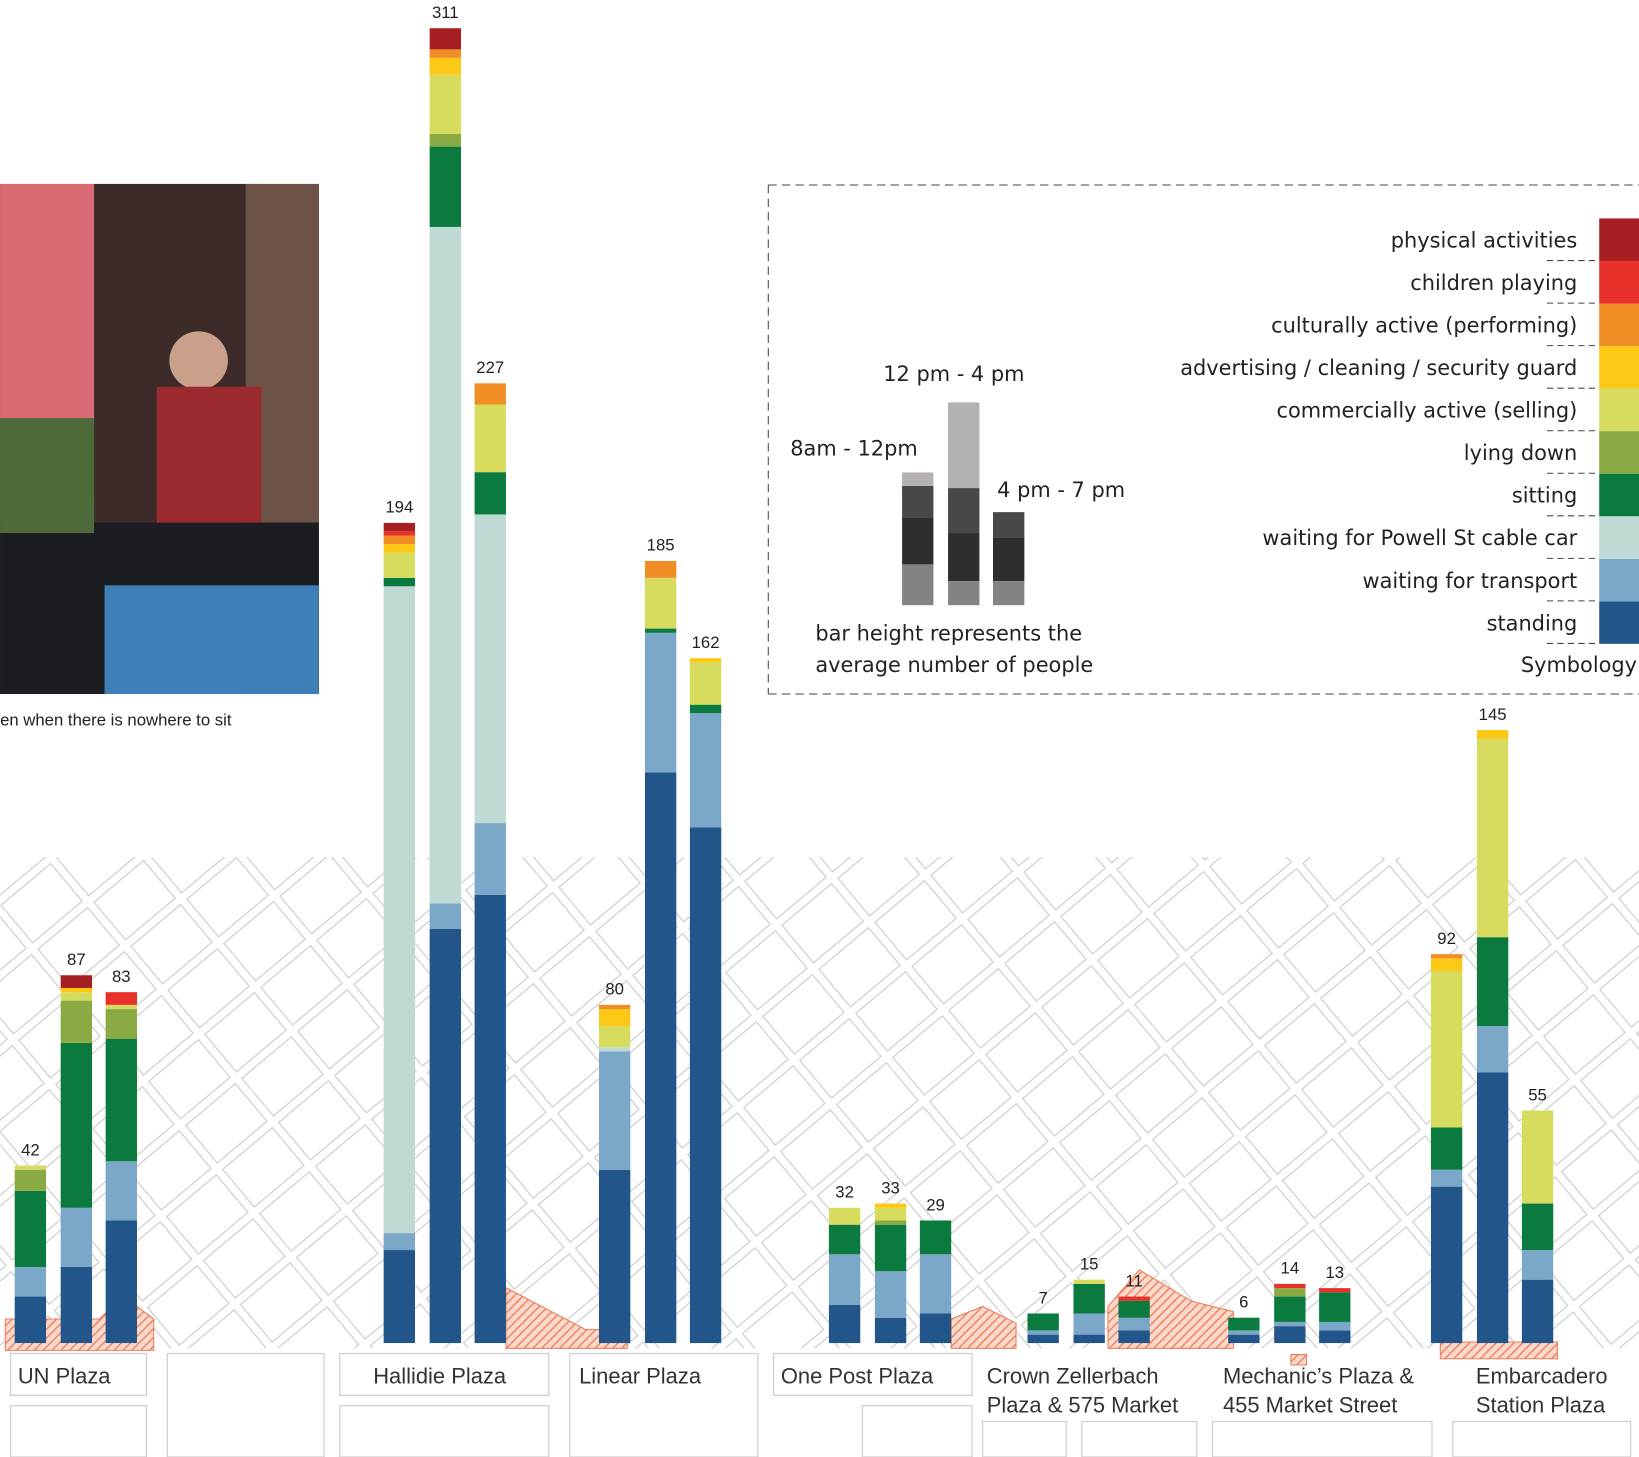 This screenshot has height=1457, width=1639. I want to click on total-label: 6, so click(1243, 1301).